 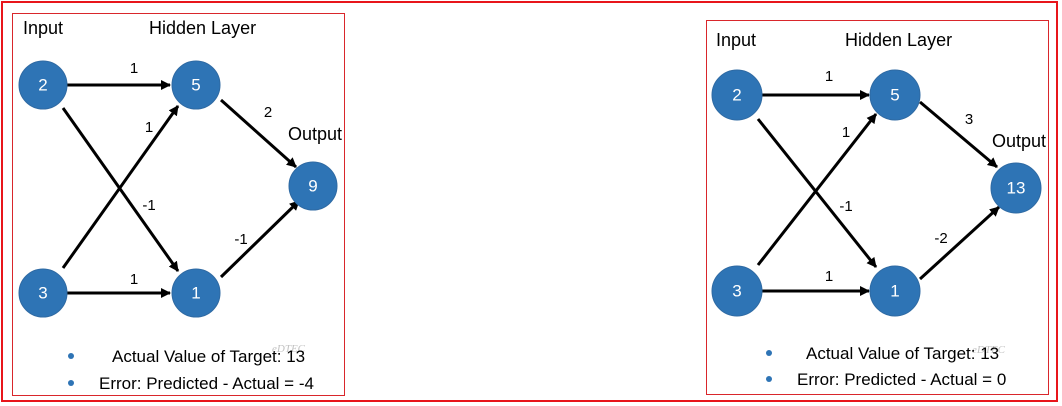 I want to click on weight-h1-out: 2, so click(x=268, y=112).